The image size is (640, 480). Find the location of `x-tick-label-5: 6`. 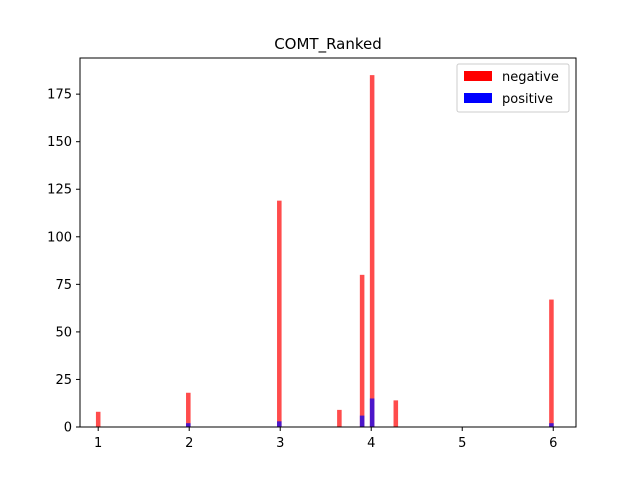

x-tick-label-5: 6 is located at coordinates (553, 443).